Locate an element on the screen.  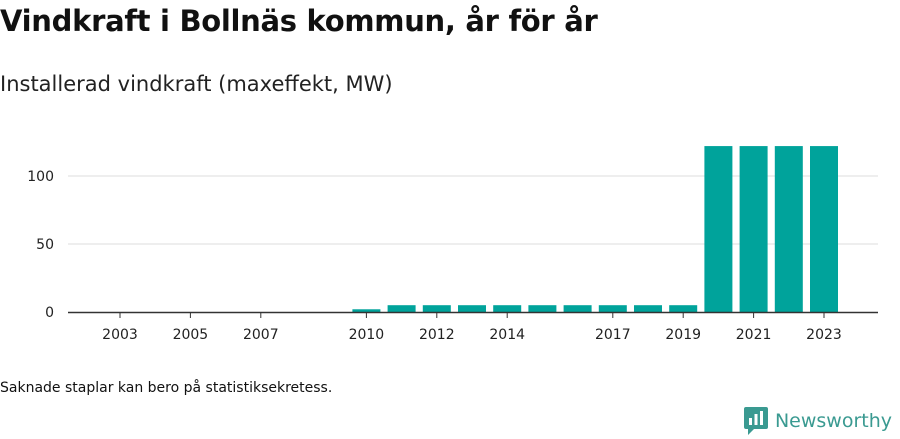
chart-subtitle: Installerad vindkraft (maxeffekt, MW) is located at coordinates (196, 84).